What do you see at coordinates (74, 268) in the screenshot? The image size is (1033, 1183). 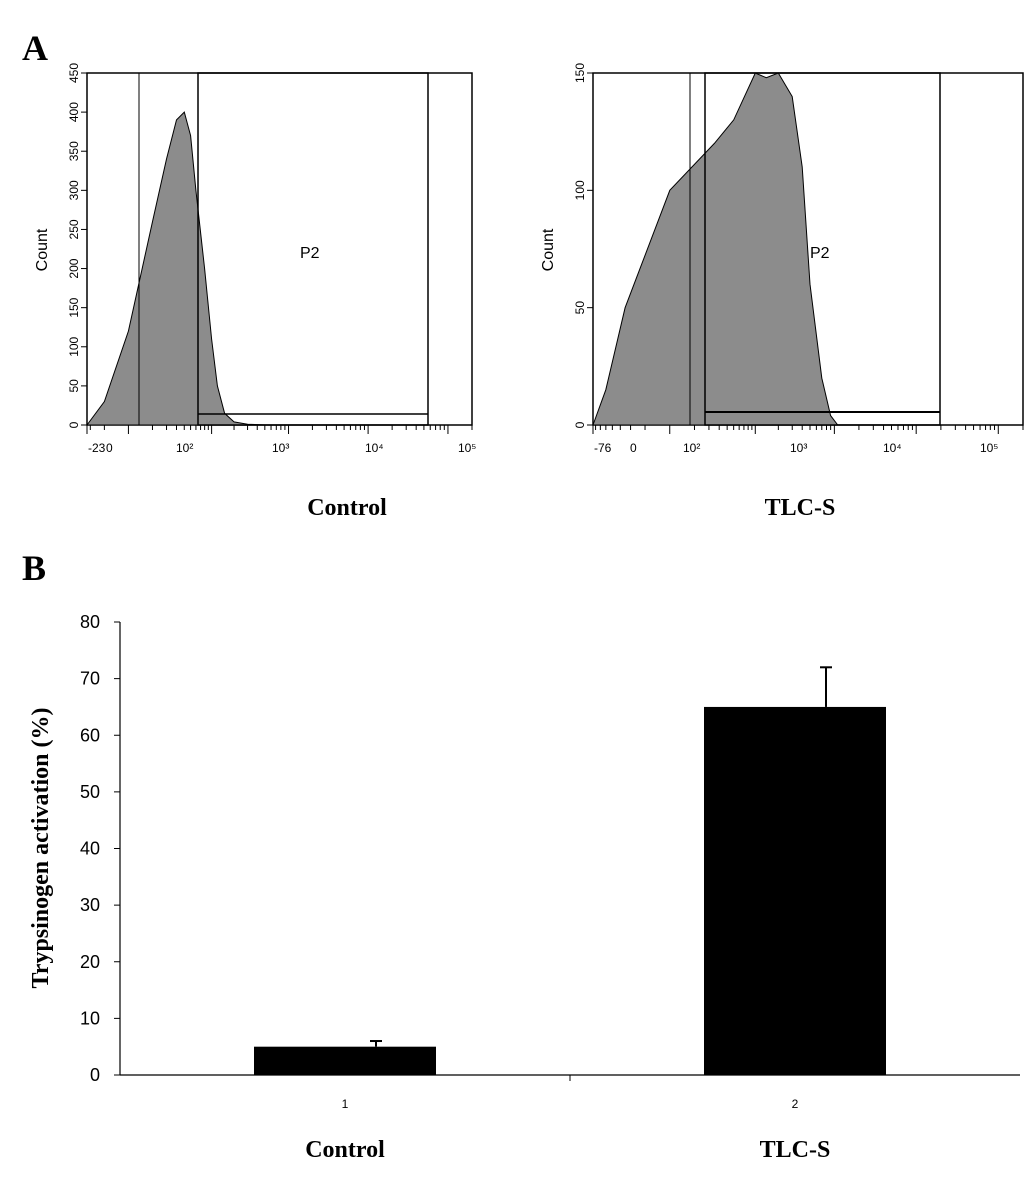 I see `y-tick-label: 200` at bounding box center [74, 268].